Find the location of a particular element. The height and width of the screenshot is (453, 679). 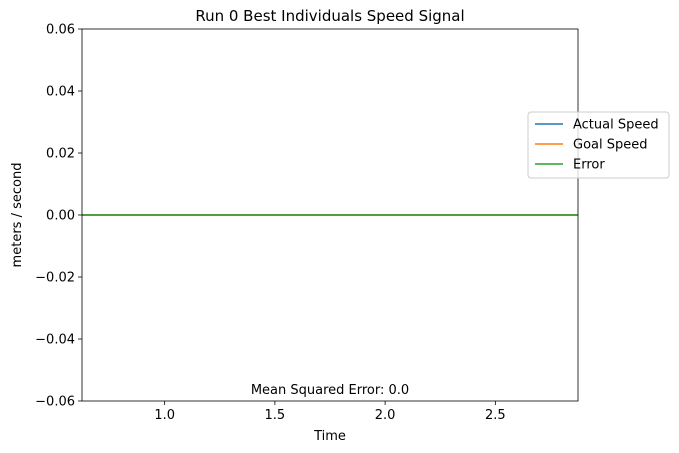

x-tick-label: 2.5 is located at coordinates (495, 415).